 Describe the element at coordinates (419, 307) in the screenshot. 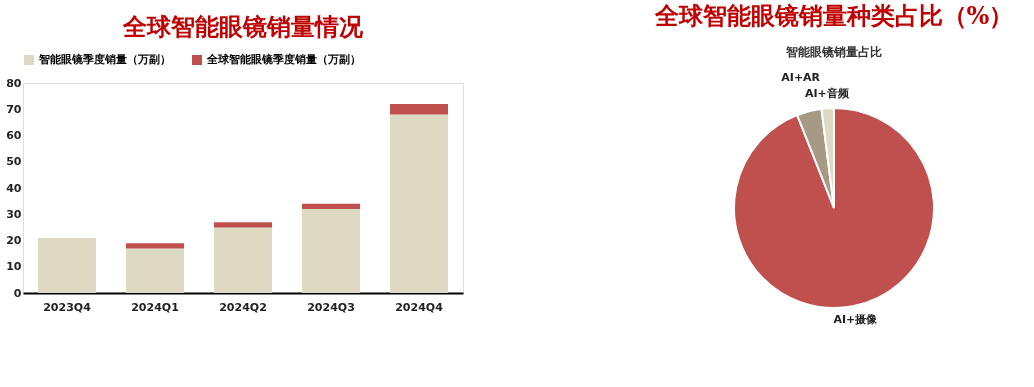

I see `x-tick-label: 2024Q4` at that location.